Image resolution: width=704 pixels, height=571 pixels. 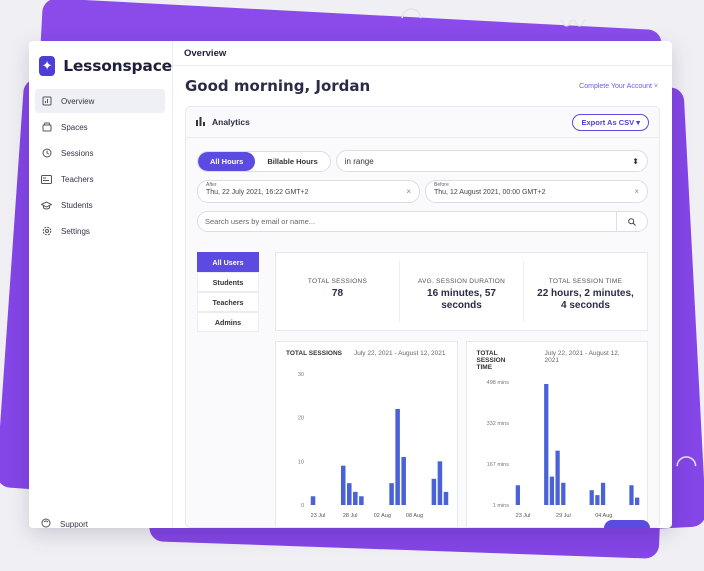 What do you see at coordinates (201, 122) in the screenshot?
I see `bar-chart-icon` at bounding box center [201, 122].